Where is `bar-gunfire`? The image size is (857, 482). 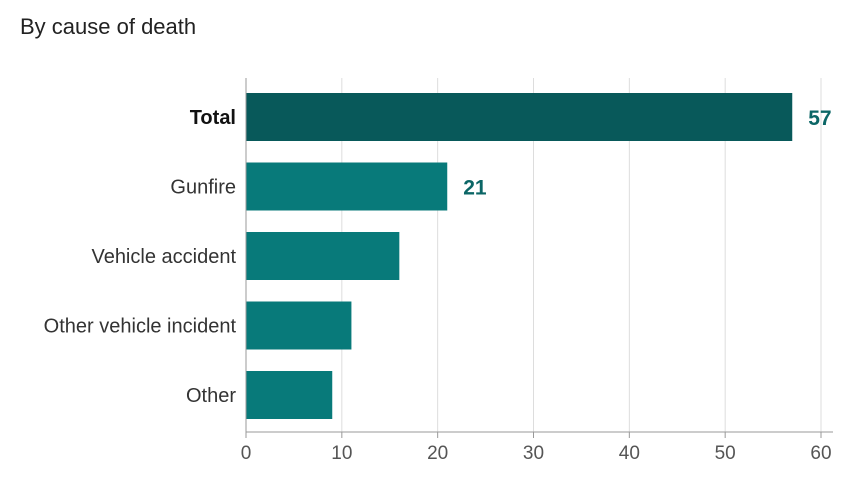
bar-gunfire is located at coordinates (347, 186).